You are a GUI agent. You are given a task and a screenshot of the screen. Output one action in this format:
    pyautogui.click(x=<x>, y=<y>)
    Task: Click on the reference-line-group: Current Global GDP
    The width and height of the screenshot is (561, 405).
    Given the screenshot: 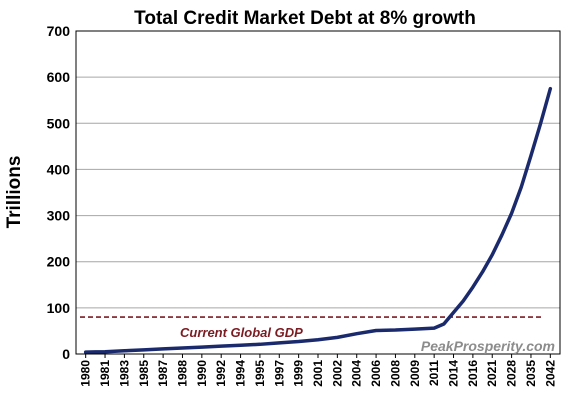 What is the action you would take?
    pyautogui.click(x=311, y=328)
    